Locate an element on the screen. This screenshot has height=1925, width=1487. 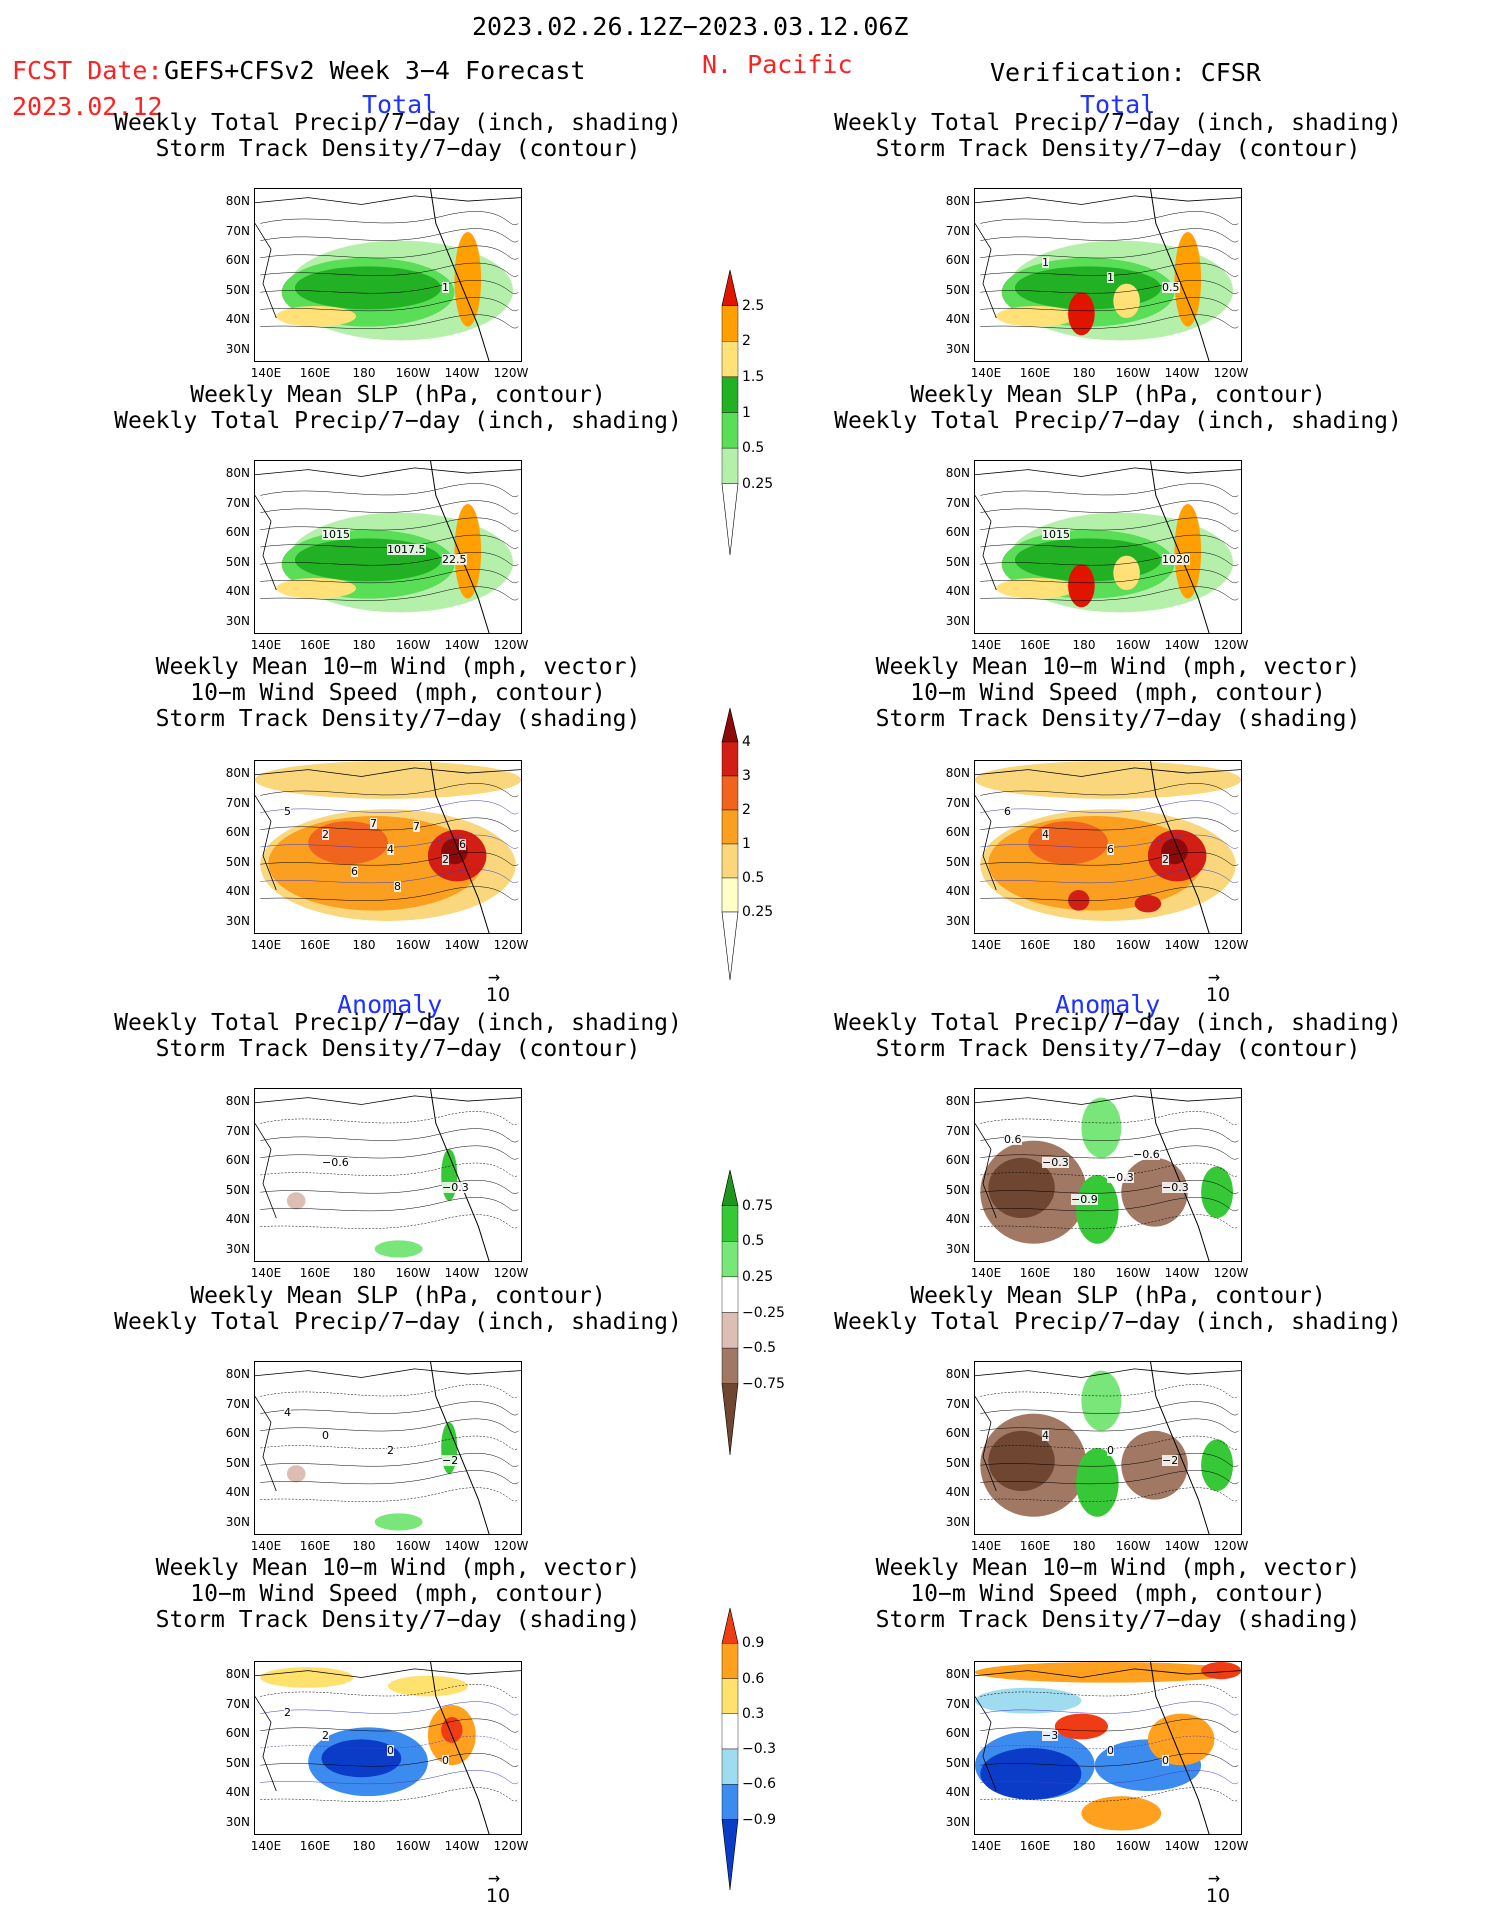
lat-tick-obs-2-4: 40N is located at coordinates (957, 891).